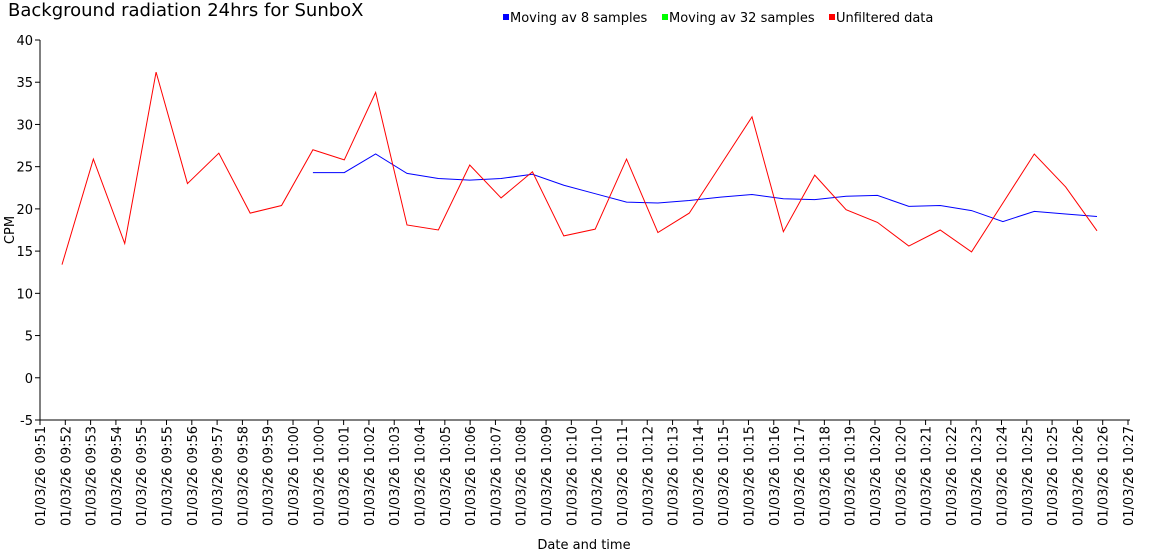  What do you see at coordinates (583, 545) in the screenshot?
I see `x-axis-label: Date and time` at bounding box center [583, 545].